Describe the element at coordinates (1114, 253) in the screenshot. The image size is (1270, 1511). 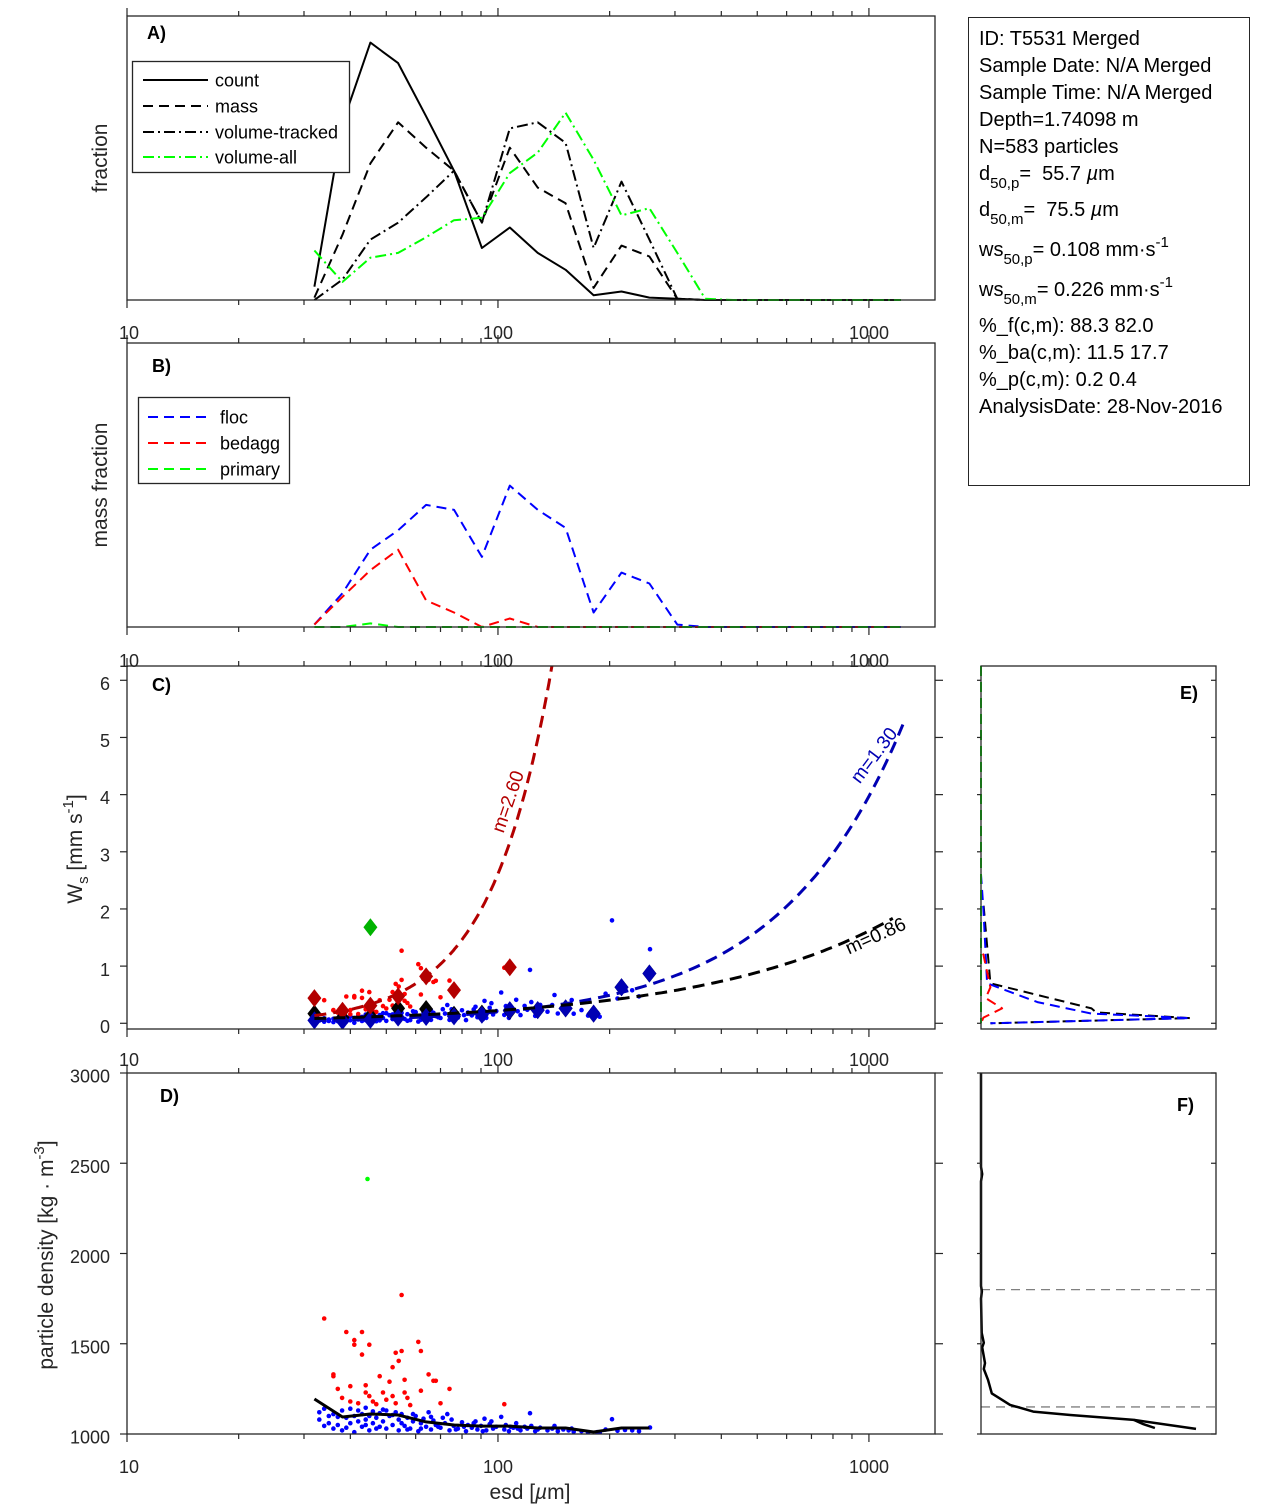
I see `info-ws50-p: ws50,p= 0.108 mm·s-1` at that location.